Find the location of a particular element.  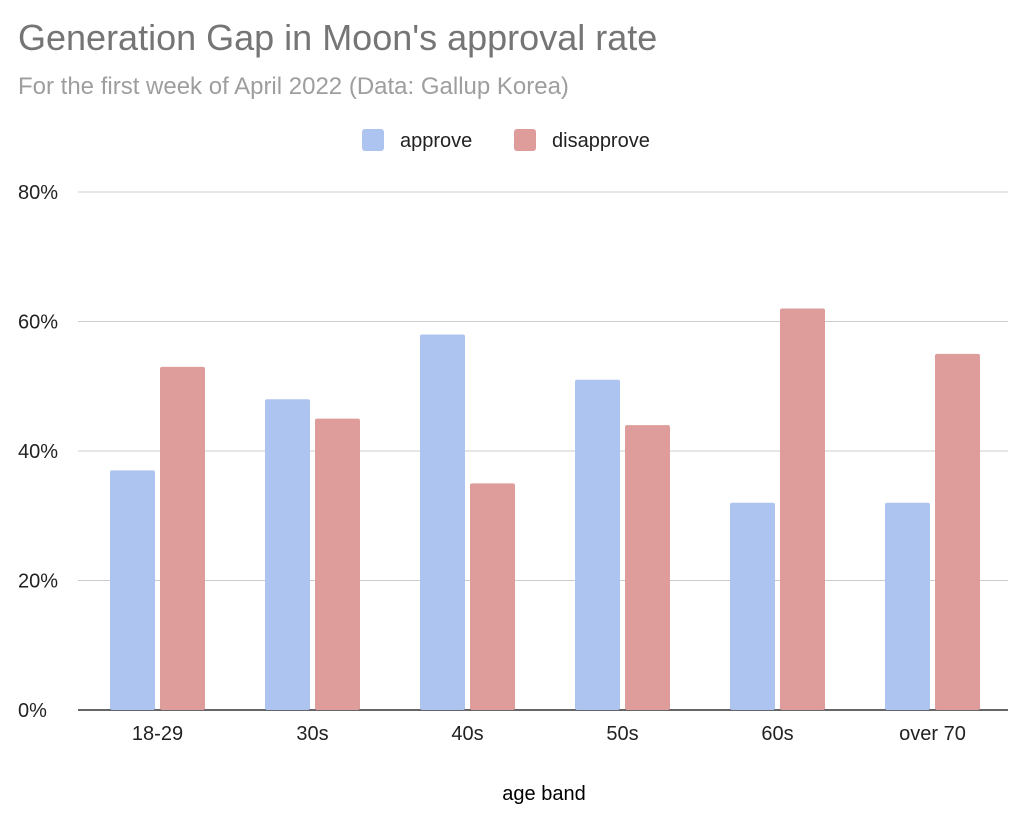

x-tick-label: 50s is located at coordinates (622, 734).